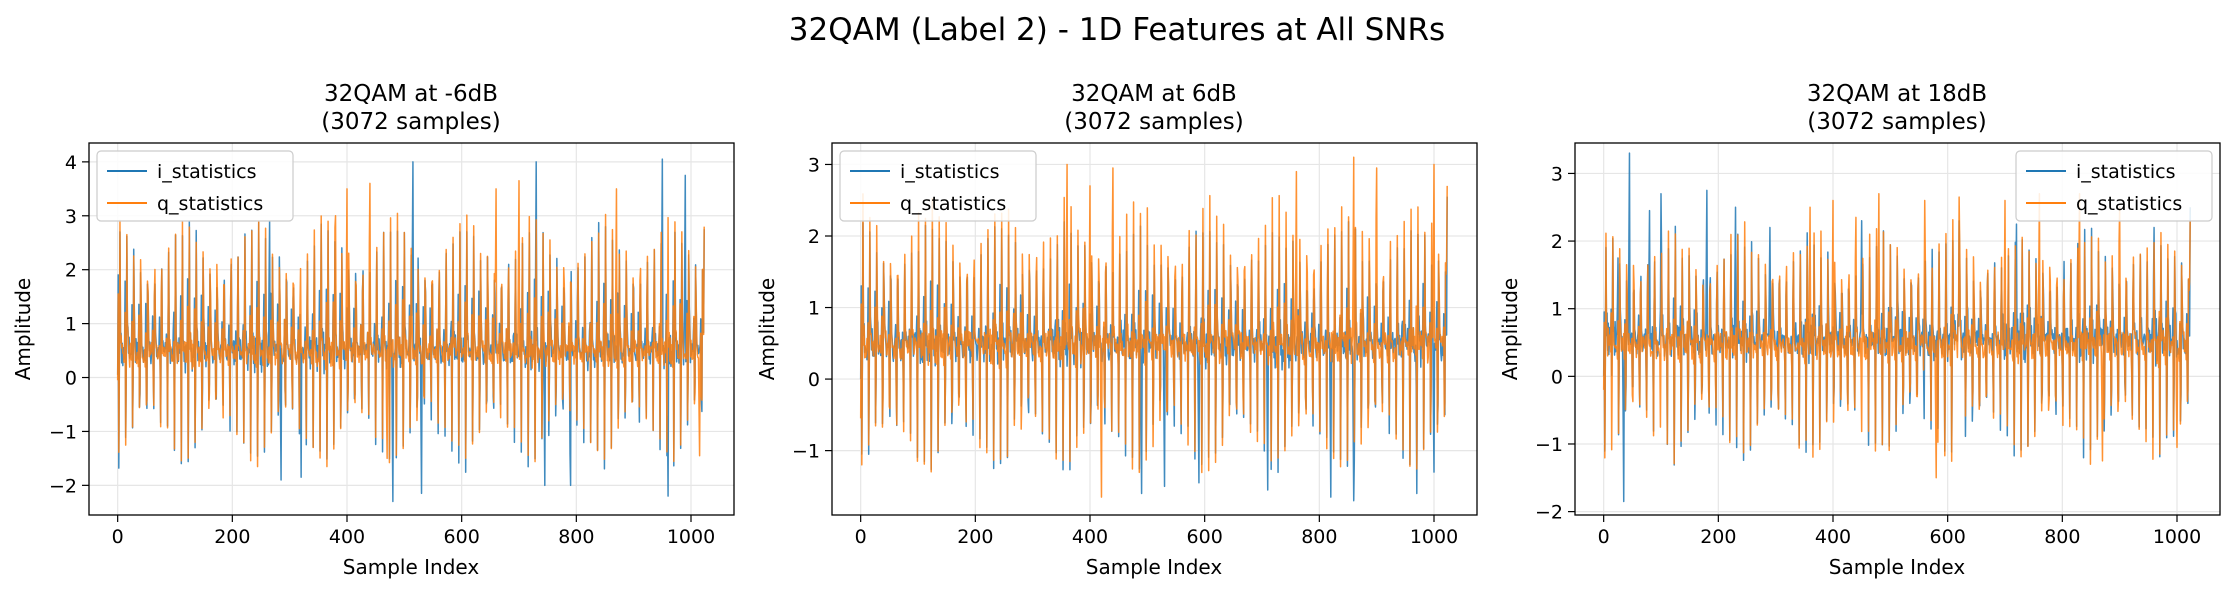 The height and width of the screenshot is (593, 2234). Describe the element at coordinates (118, 537) in the screenshot. I see `subplot-1-xtick-label: 0` at that location.